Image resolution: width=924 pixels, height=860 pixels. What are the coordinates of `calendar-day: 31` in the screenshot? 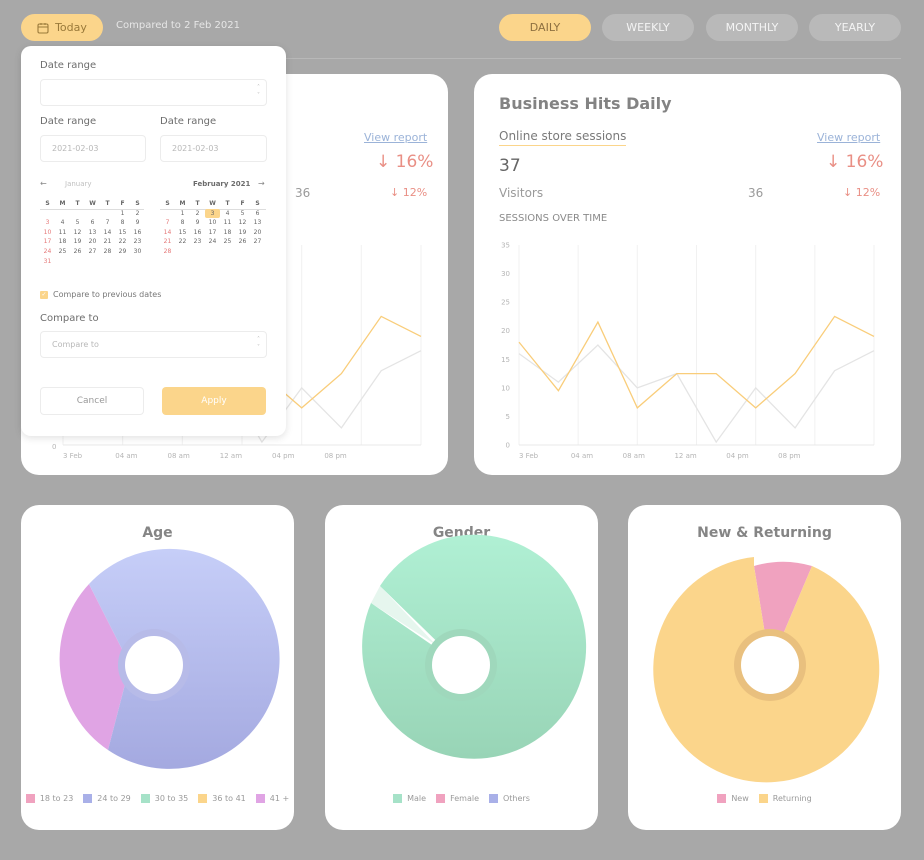 It's located at (47, 261).